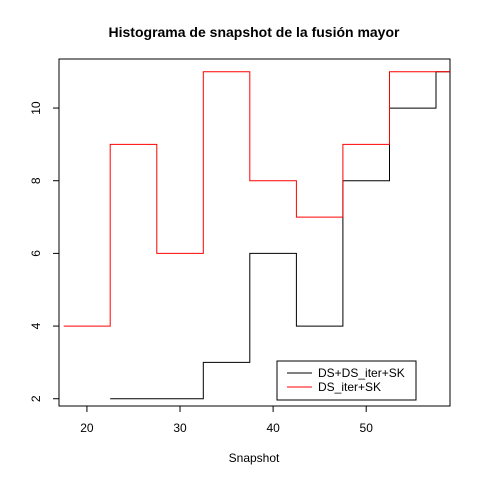 The image size is (480, 480). What do you see at coordinates (36, 180) in the screenshot?
I see `y-tick-label-8: 8` at bounding box center [36, 180].